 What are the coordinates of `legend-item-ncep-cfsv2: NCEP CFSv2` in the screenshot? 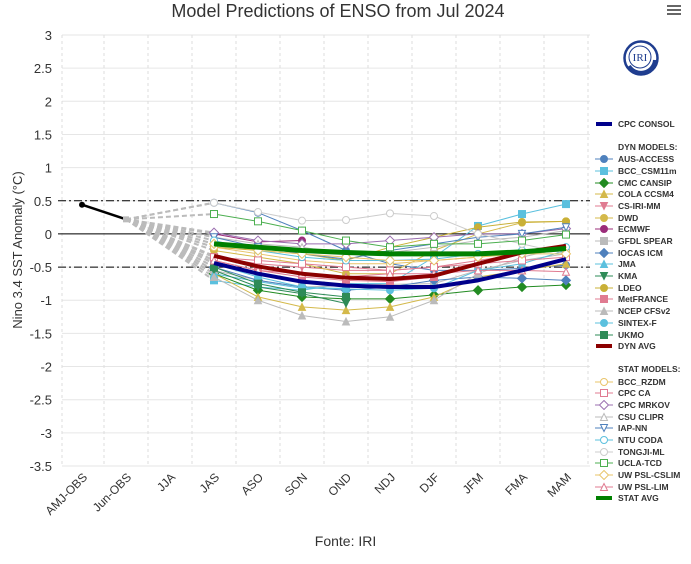 It's located at (642, 311).